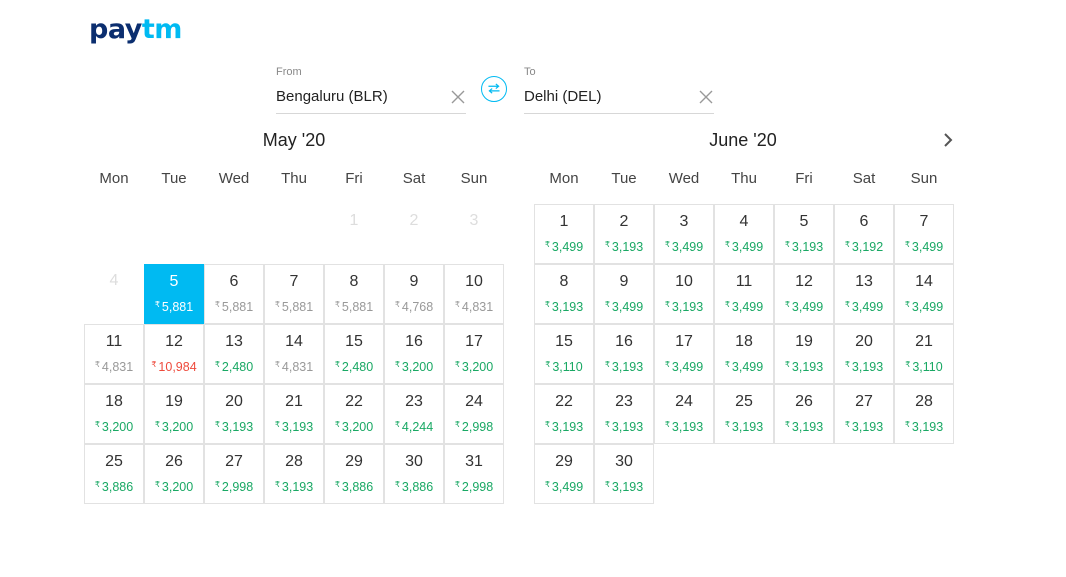 The width and height of the screenshot is (1066, 577). I want to click on day-cell: 27 ₹3,193, so click(864, 414).